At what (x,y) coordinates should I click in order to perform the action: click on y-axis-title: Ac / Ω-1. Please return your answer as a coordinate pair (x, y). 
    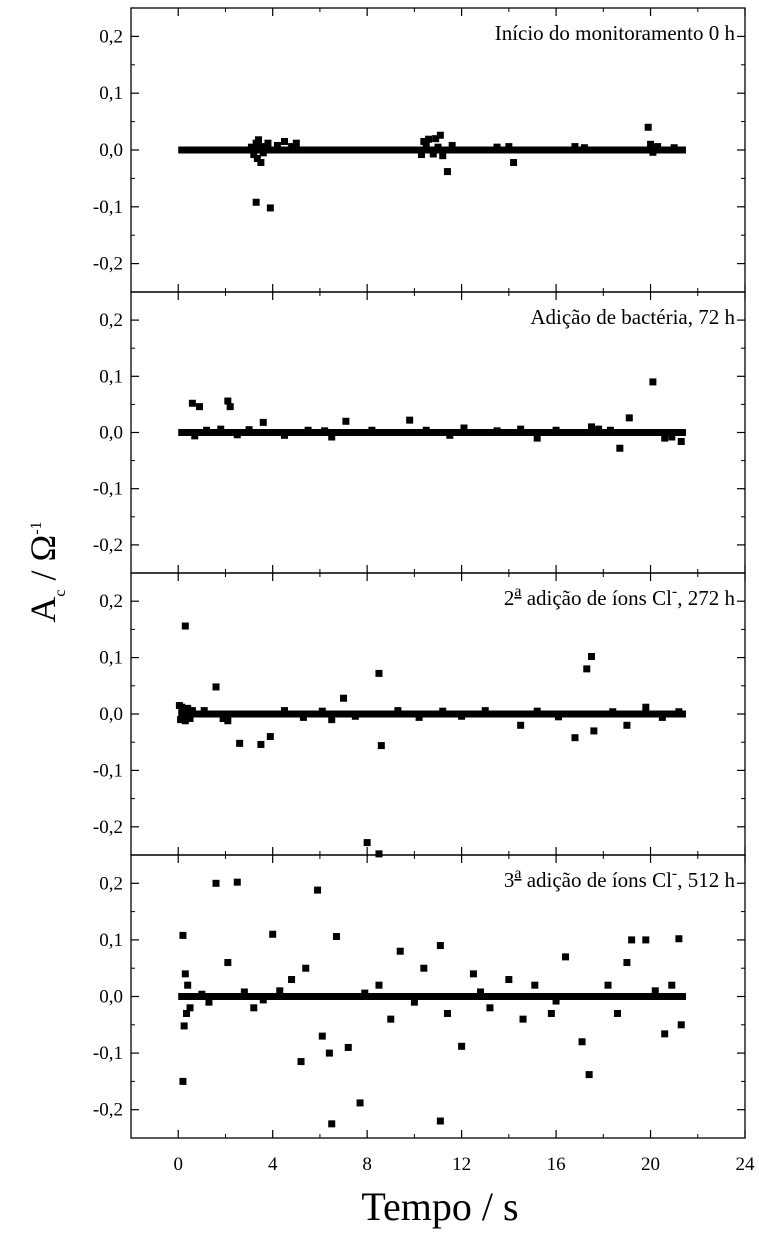
    Looking at the image, I should click on (46, 571).